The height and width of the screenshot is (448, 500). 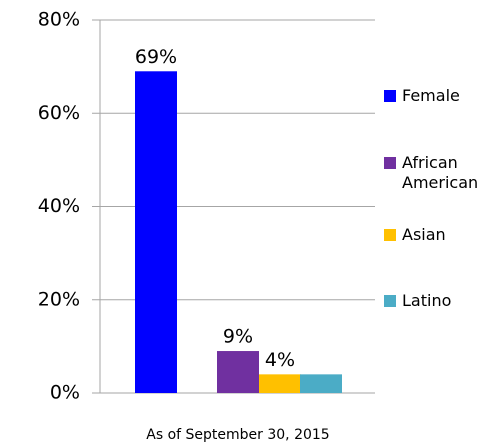 I want to click on y-tick-label: 40%, so click(x=59, y=206).